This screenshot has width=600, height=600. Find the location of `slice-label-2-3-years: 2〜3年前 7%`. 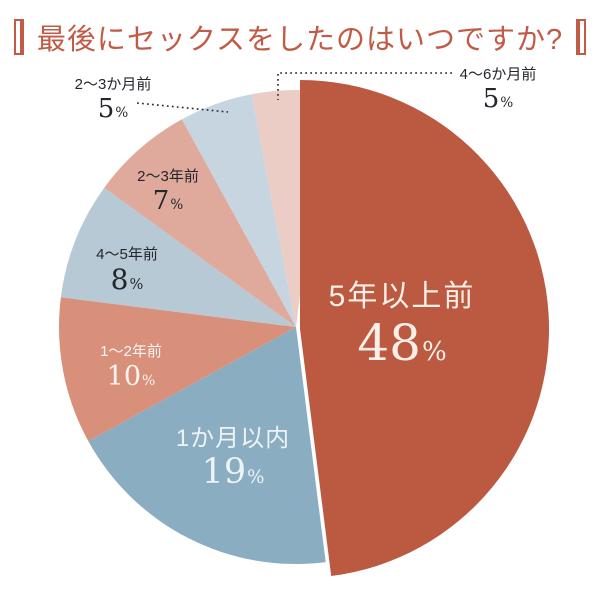

slice-label-2-3-years: 2〜3年前 7% is located at coordinates (168, 191).